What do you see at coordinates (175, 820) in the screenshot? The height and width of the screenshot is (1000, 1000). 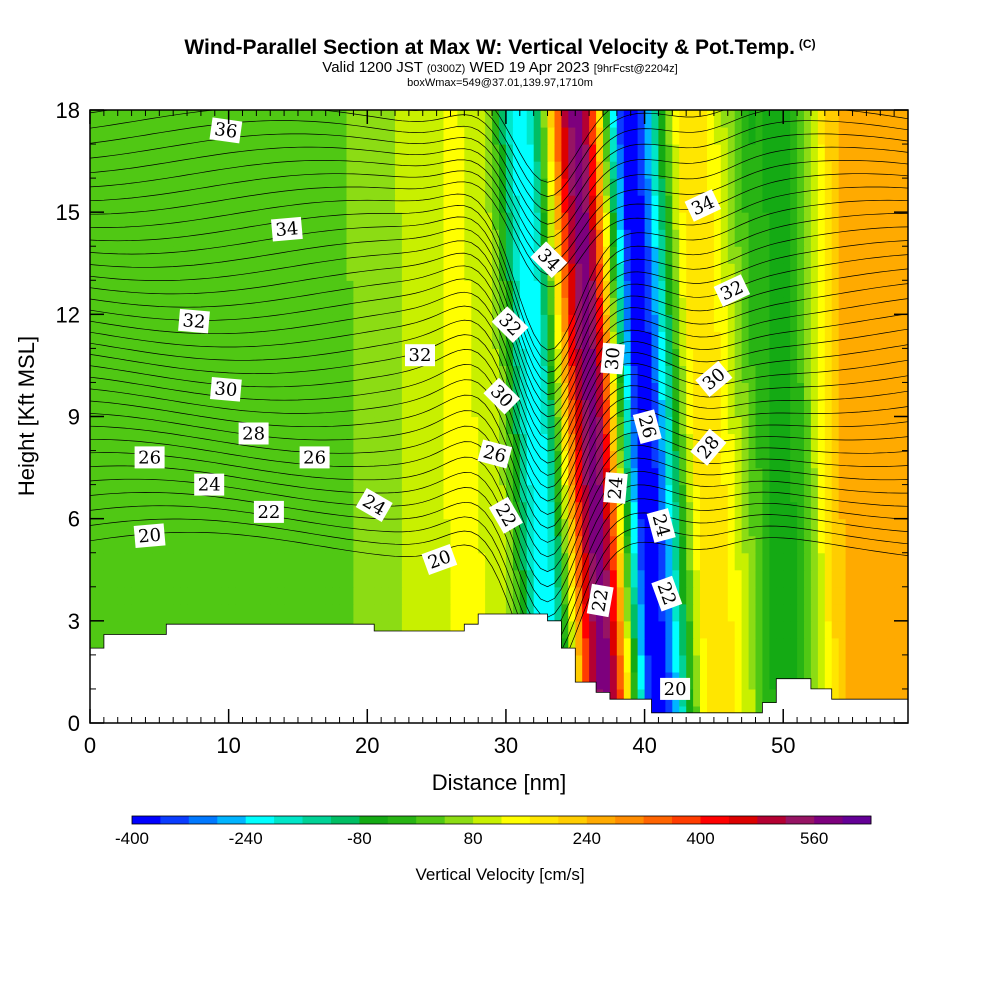 I see `colorbar-swatch` at bounding box center [175, 820].